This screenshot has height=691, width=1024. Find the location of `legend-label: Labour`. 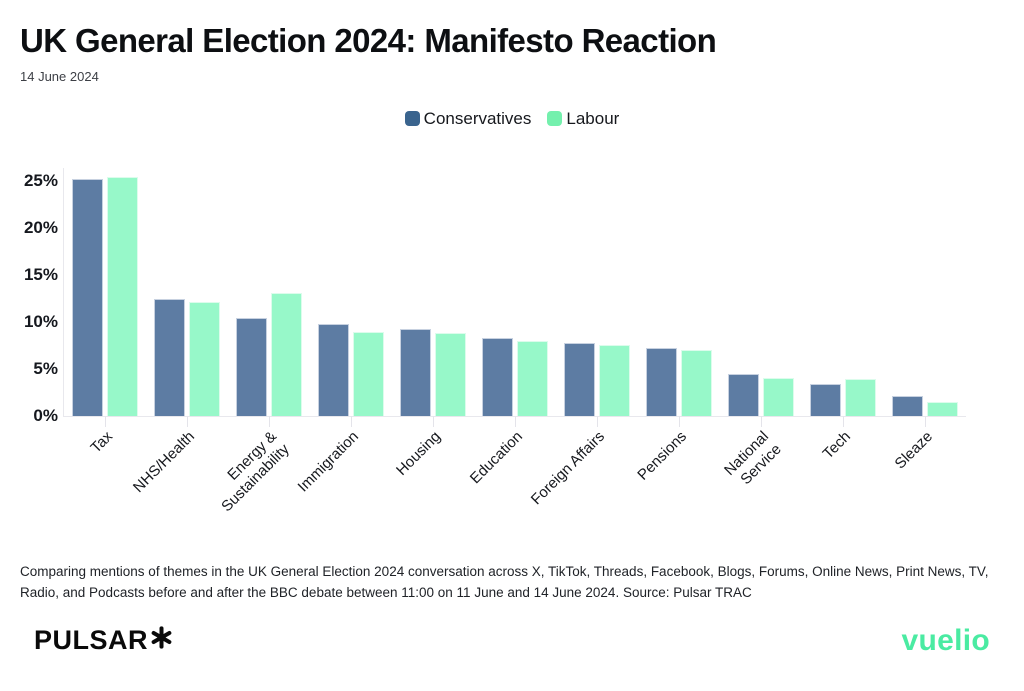

legend-label: Labour is located at coordinates (593, 118).